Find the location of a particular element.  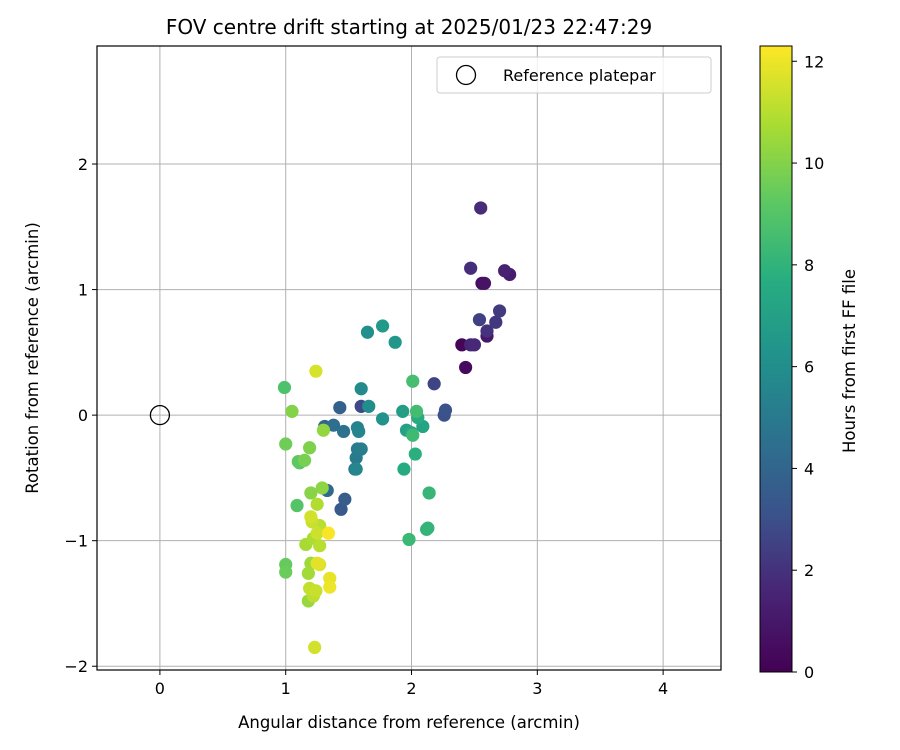

legend-label: Reference platepar is located at coordinates (579, 75).